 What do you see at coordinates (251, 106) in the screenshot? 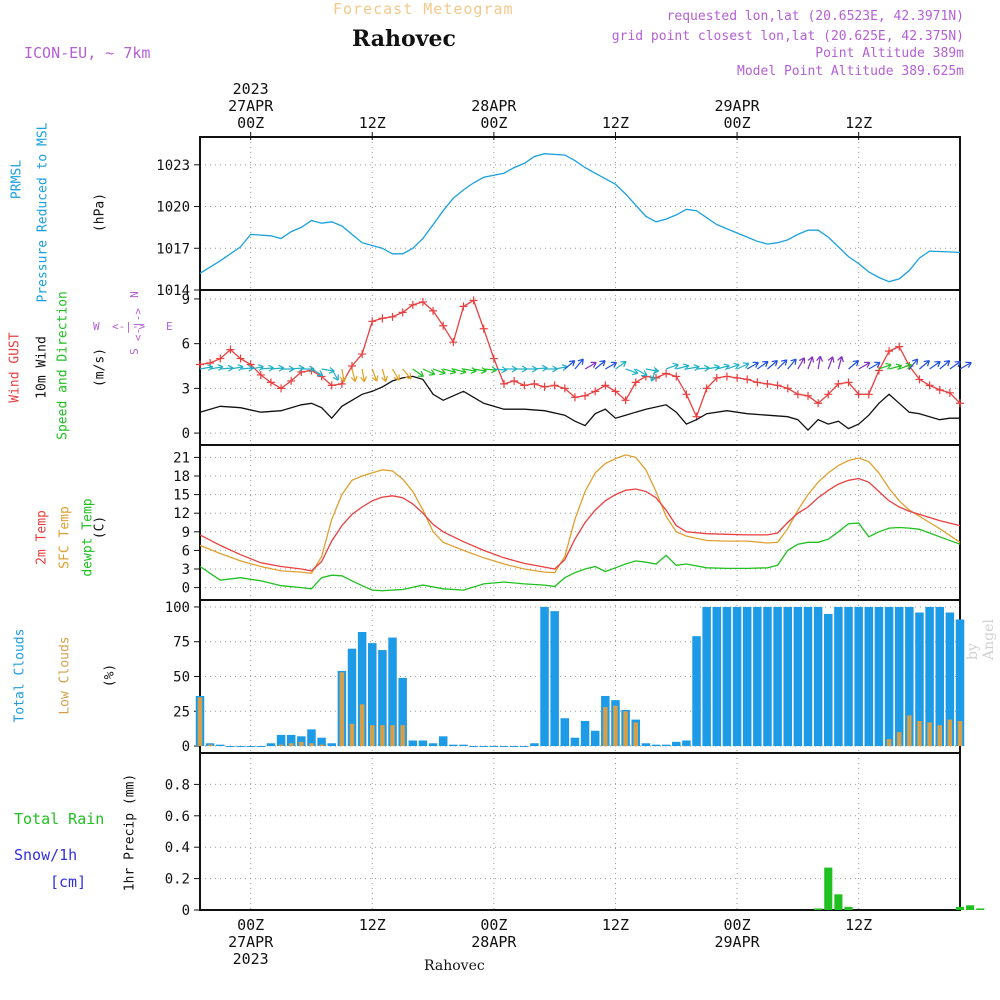
I see `time-label-top: 27APR` at bounding box center [251, 106].